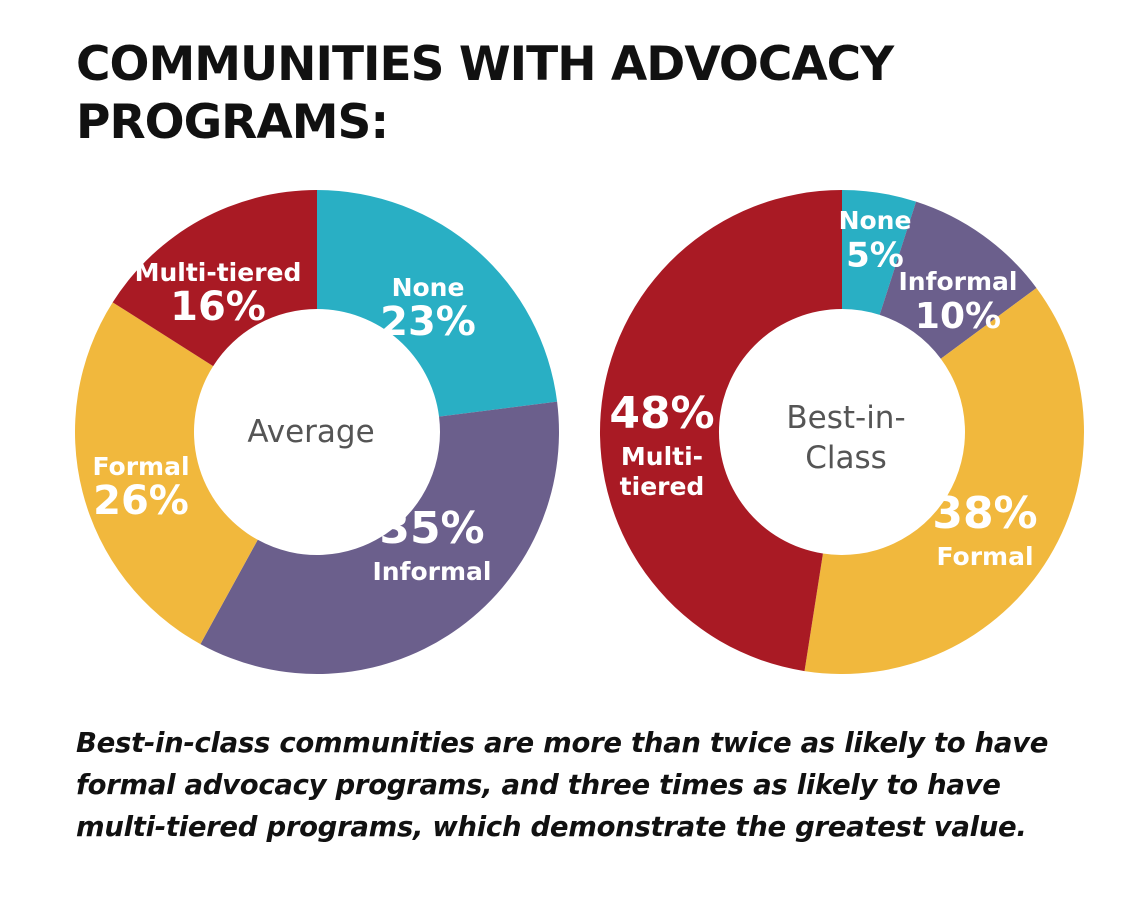 This screenshot has height=920, width=1146. Describe the element at coordinates (218, 307) in the screenshot. I see `slice-label-multi-tiered-value: 16%` at that location.